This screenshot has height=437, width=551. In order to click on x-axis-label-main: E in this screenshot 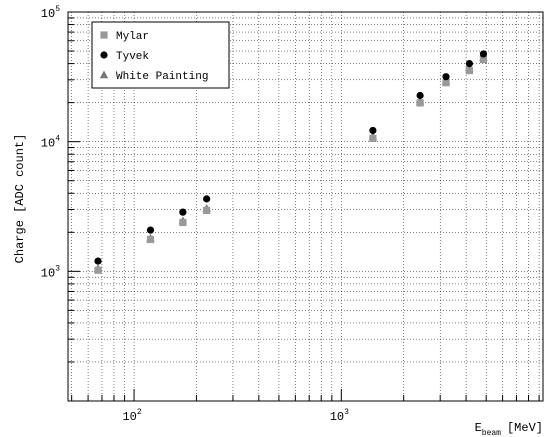, I will do `click(478, 428)`.